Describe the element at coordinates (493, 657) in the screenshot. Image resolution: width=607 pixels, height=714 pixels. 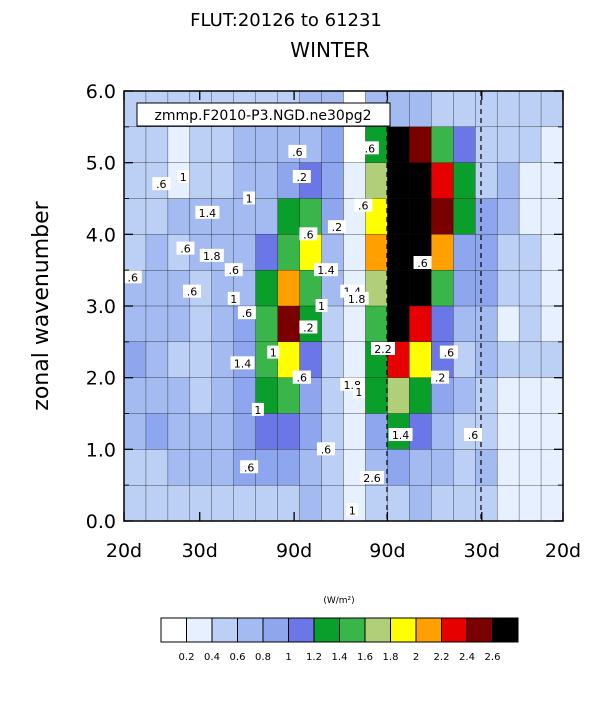
I see `colorbar-label: 2.6` at that location.